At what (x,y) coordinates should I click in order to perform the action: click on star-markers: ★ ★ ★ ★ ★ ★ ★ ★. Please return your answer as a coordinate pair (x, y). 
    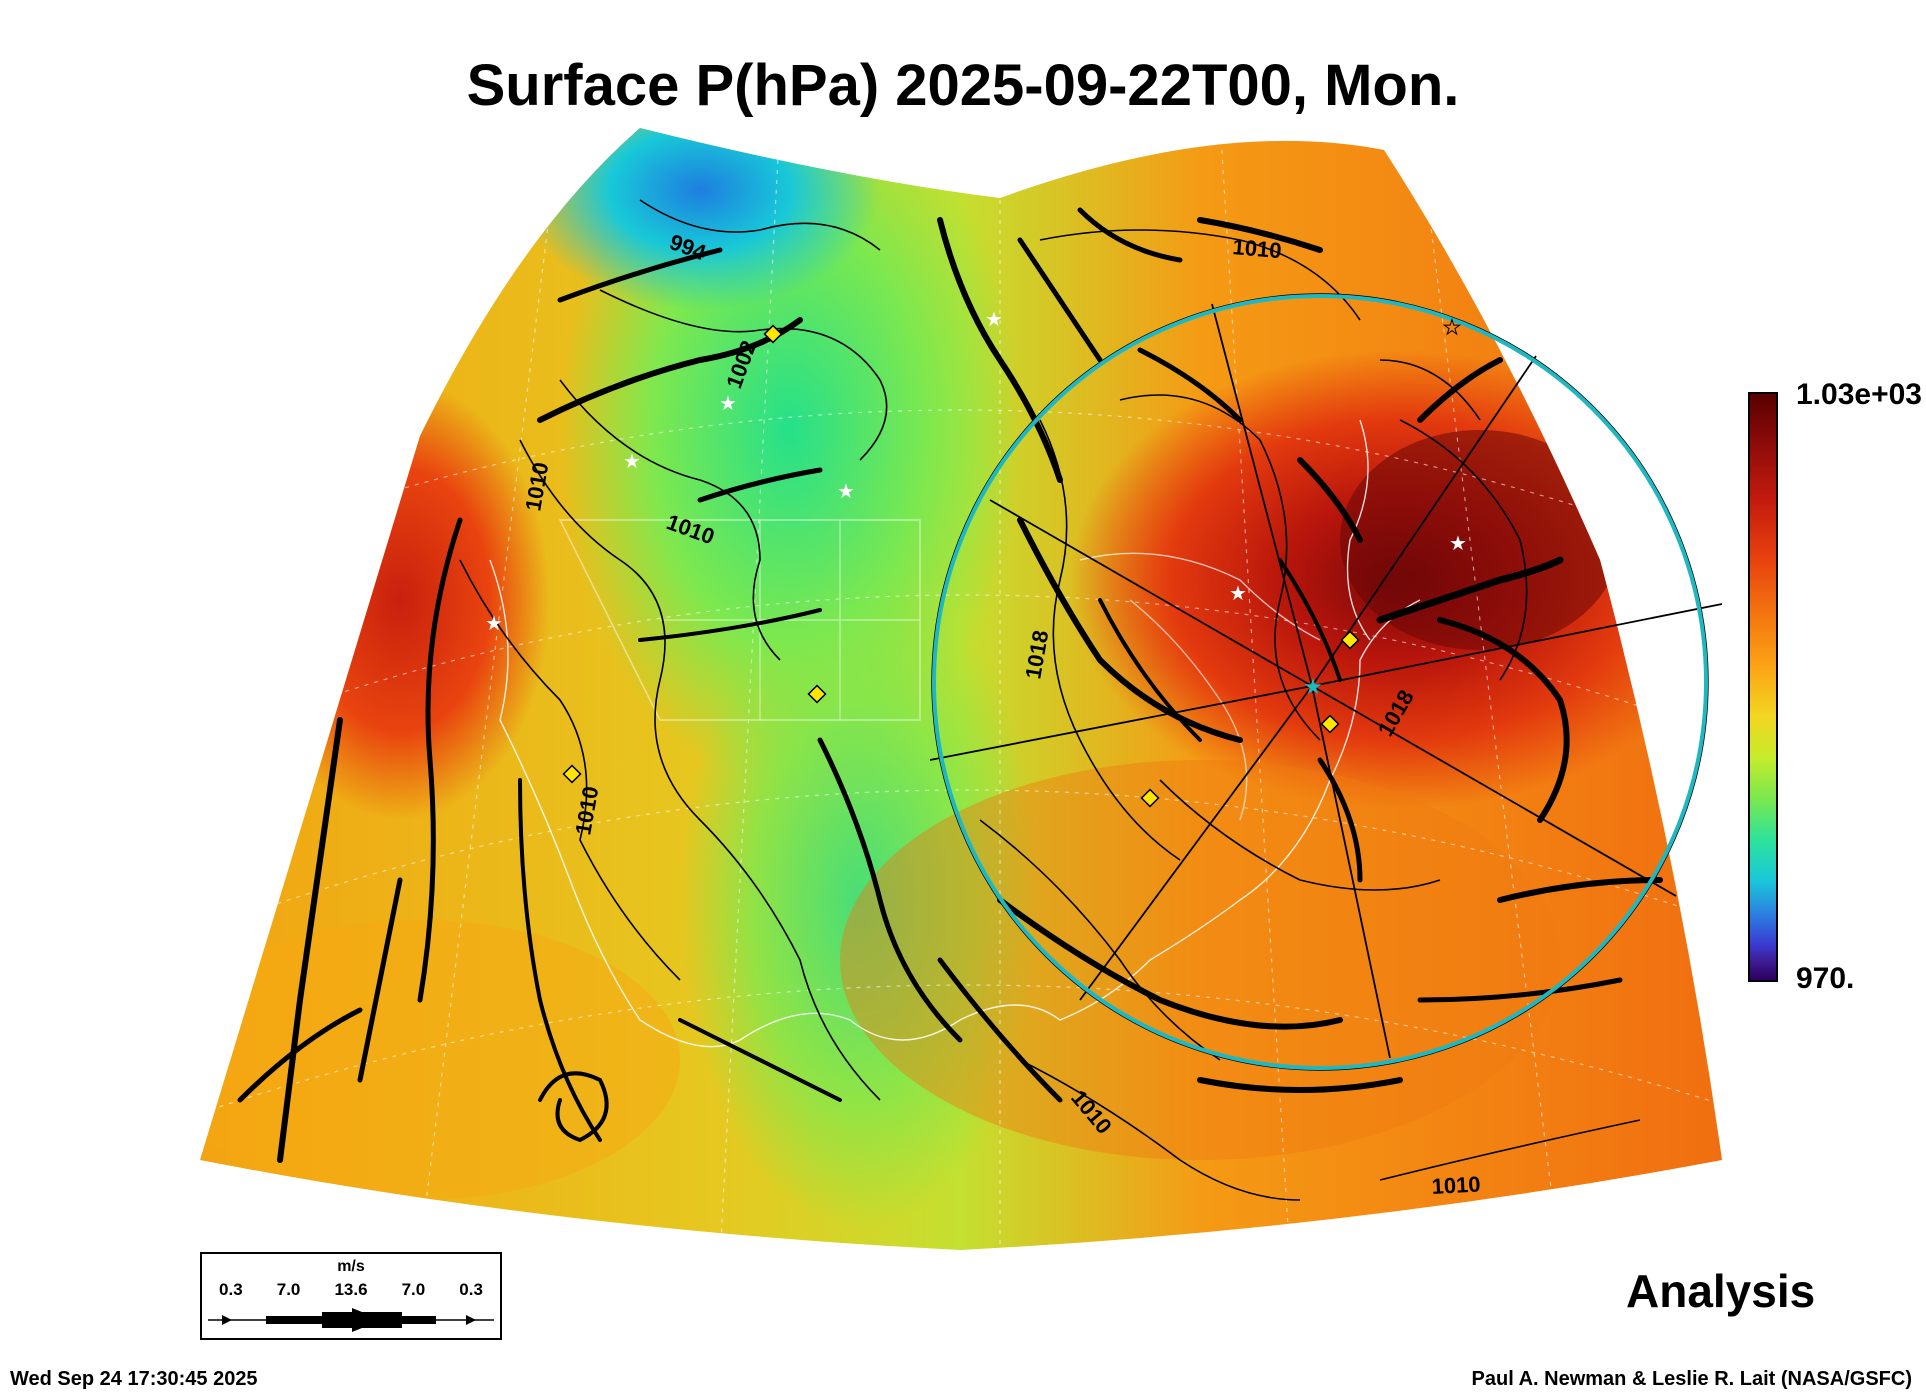
    Looking at the image, I should click on (976, 471).